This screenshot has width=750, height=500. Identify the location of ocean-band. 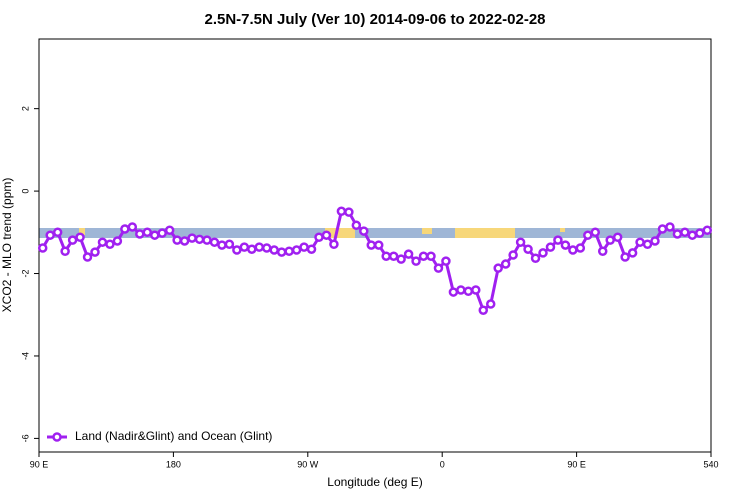
(375, 233).